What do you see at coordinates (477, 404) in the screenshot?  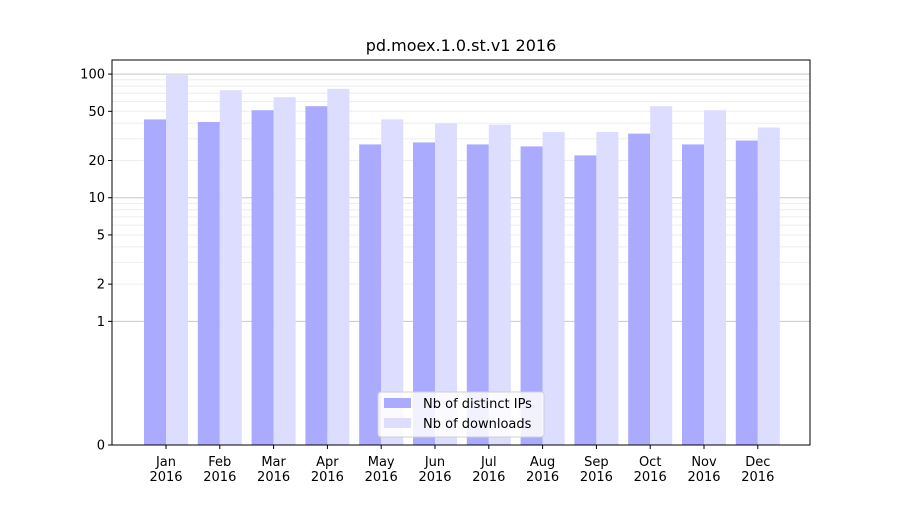 I see `legend-label: Nb of distinct IPs` at bounding box center [477, 404].